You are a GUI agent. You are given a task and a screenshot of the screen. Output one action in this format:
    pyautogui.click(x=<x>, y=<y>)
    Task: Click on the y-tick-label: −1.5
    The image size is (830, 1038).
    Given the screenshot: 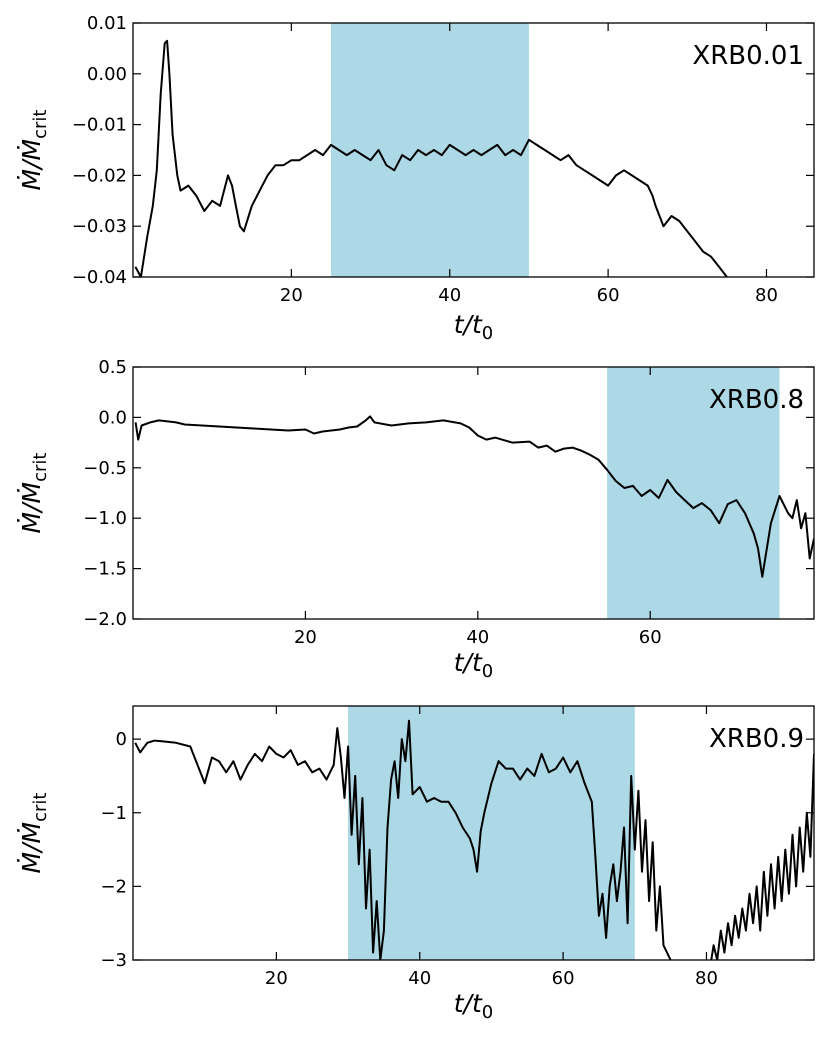 What is the action you would take?
    pyautogui.click(x=105, y=569)
    